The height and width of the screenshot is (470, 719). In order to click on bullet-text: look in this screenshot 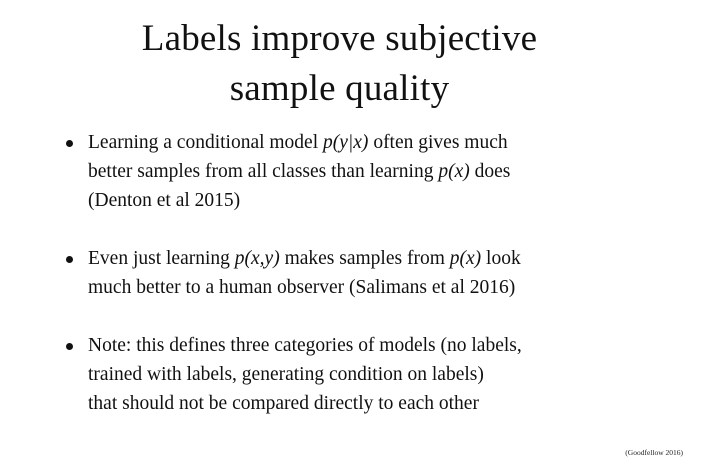, I will do `click(501, 258)`.